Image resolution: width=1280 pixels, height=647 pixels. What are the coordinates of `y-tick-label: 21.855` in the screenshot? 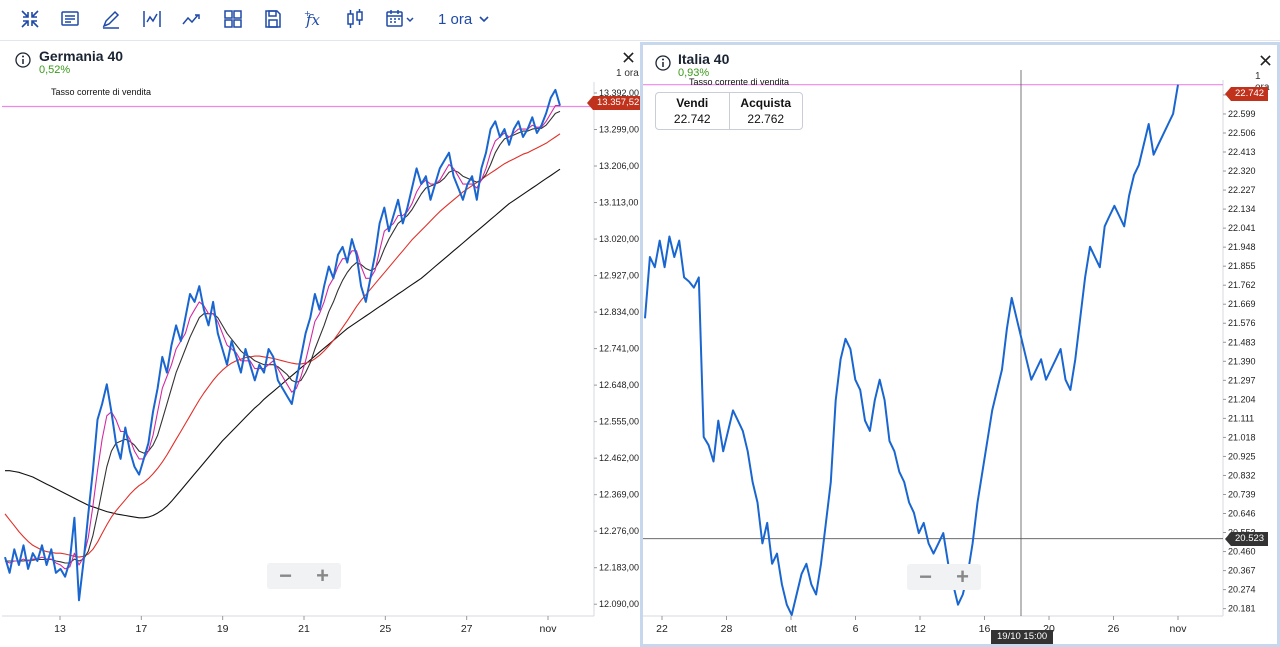 It's located at (1242, 266).